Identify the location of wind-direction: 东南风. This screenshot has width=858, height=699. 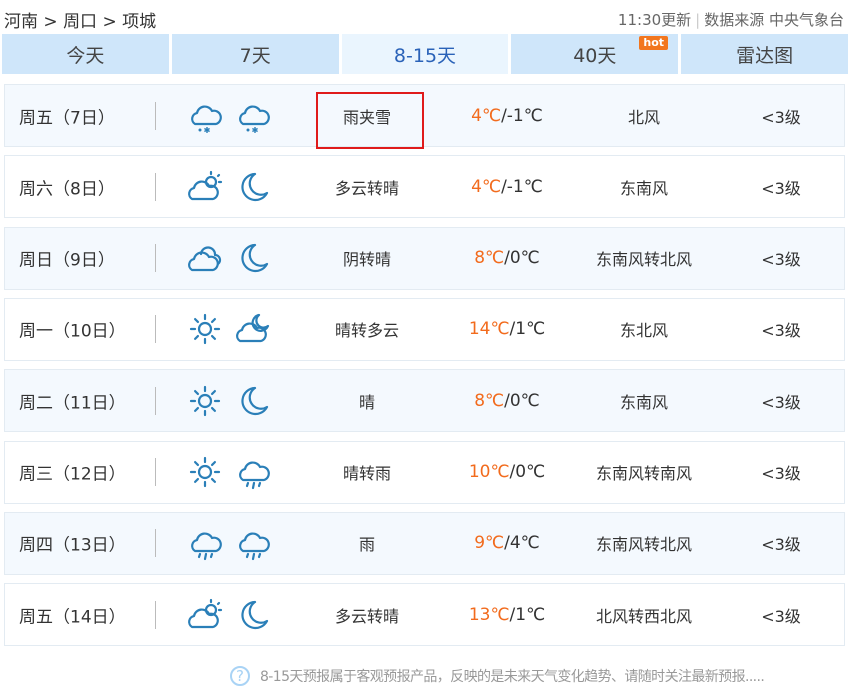
(643, 188).